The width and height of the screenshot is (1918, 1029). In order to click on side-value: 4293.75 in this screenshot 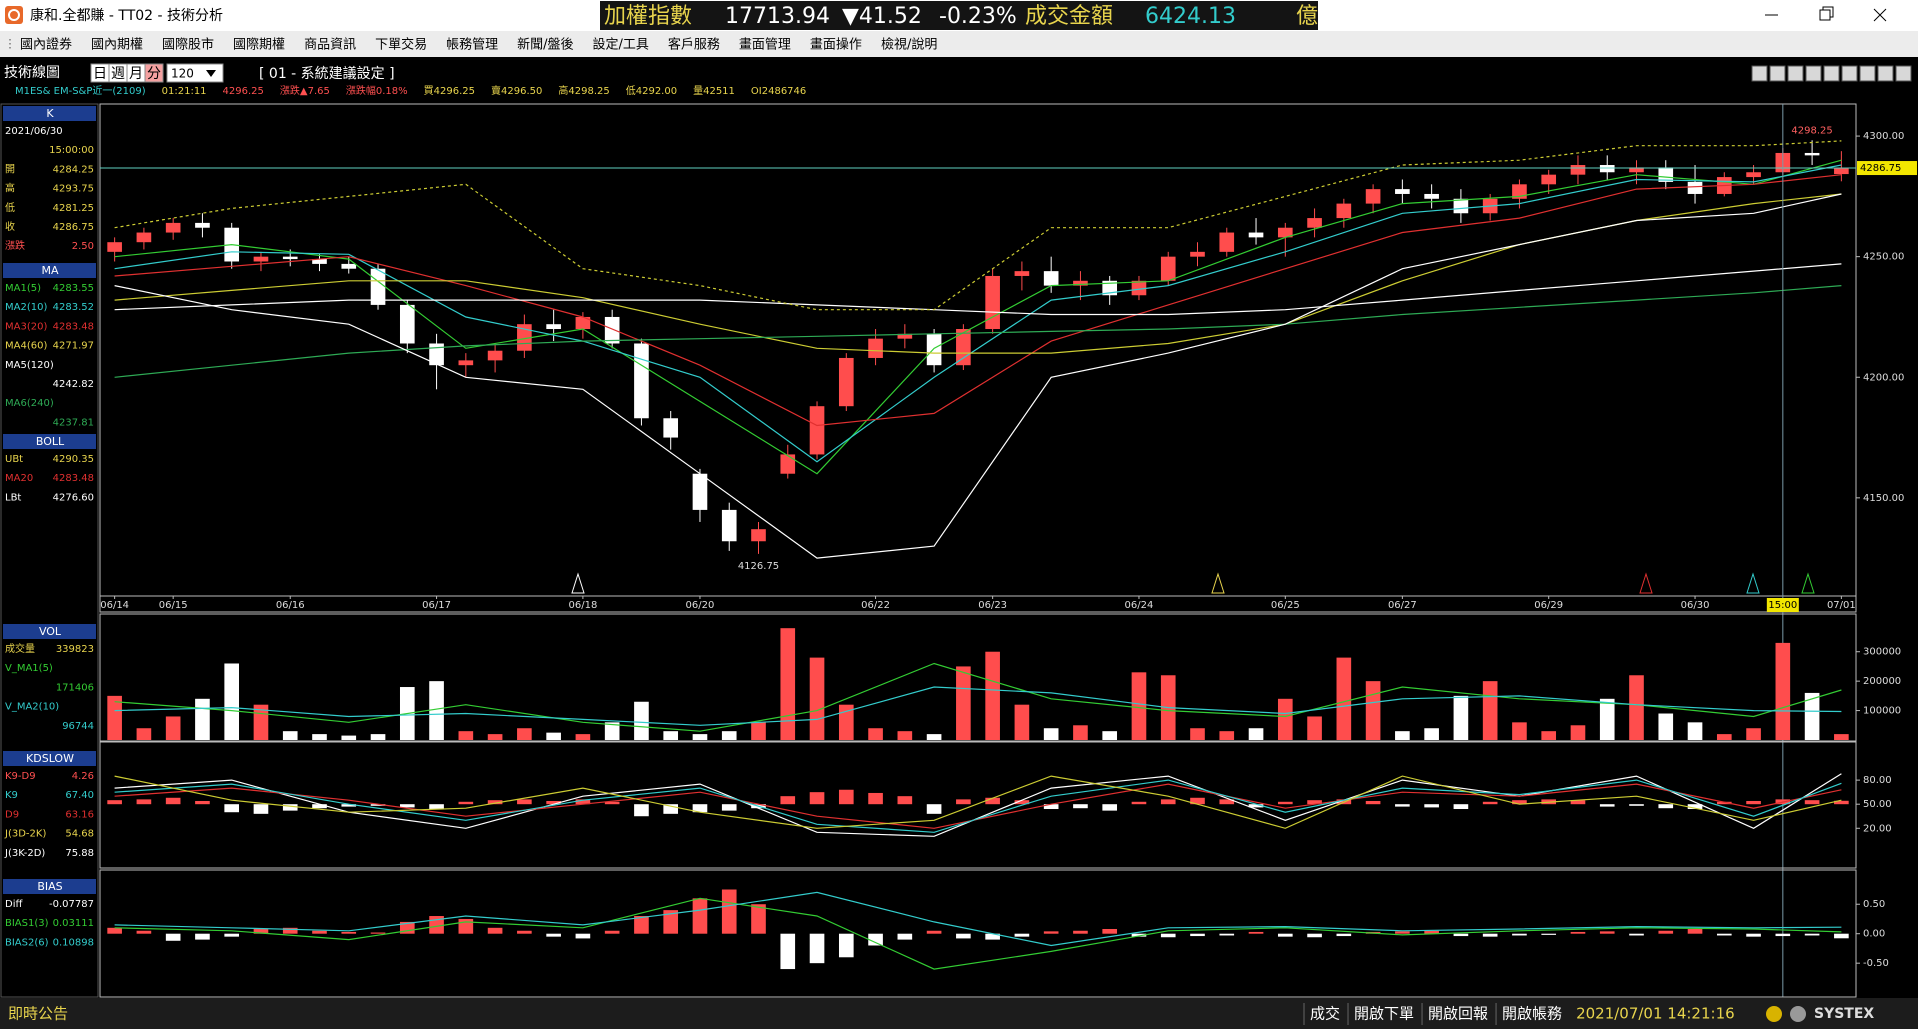, I will do `click(73, 189)`.